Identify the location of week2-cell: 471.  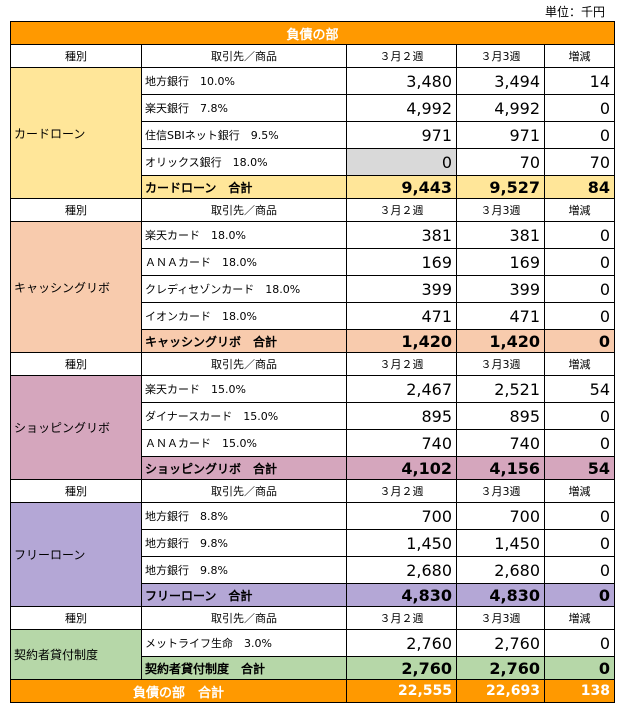
(401, 316).